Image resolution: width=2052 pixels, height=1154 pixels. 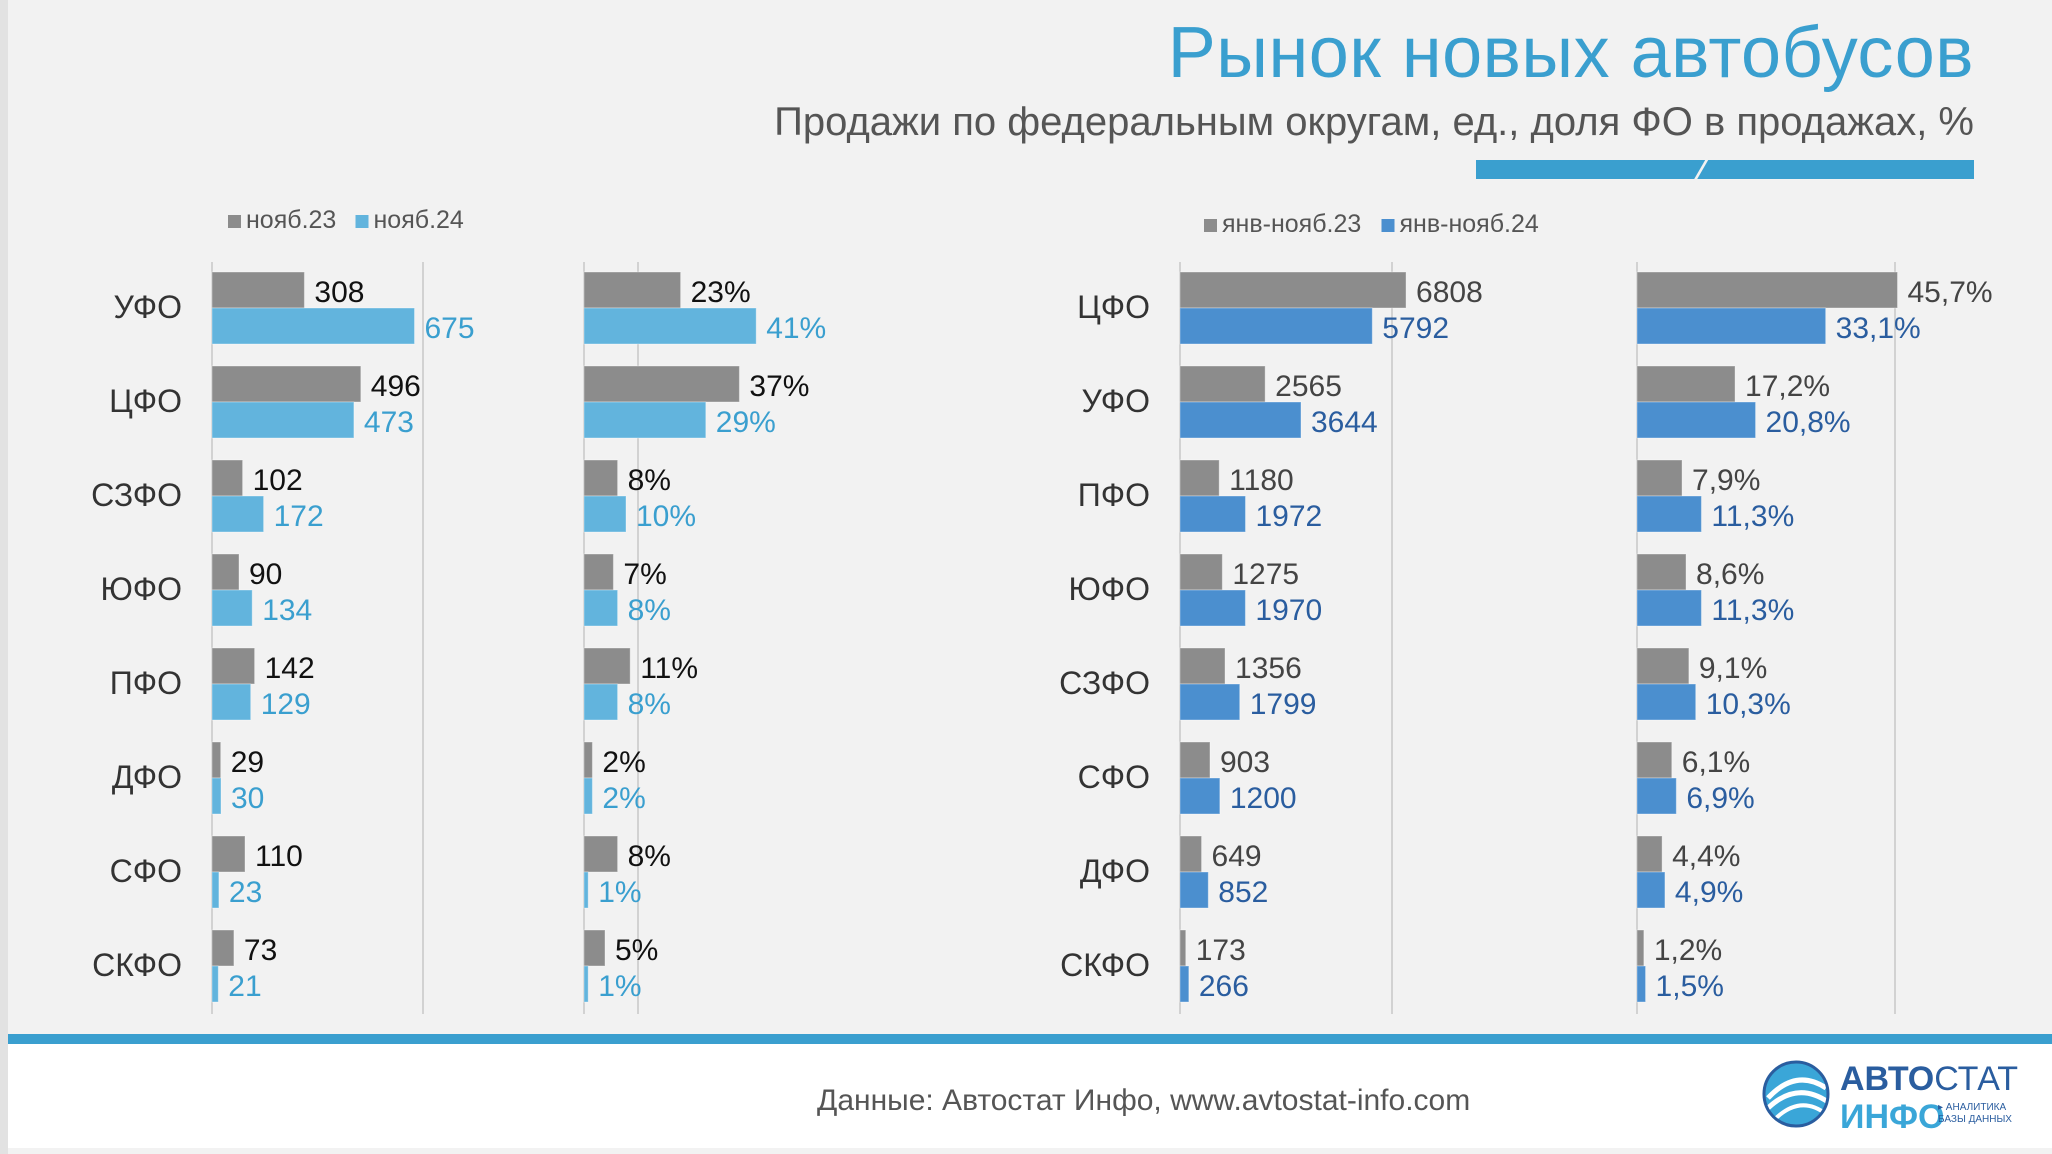 I want to click on category-label-2-0: ЦФО, so click(x=1113, y=307).